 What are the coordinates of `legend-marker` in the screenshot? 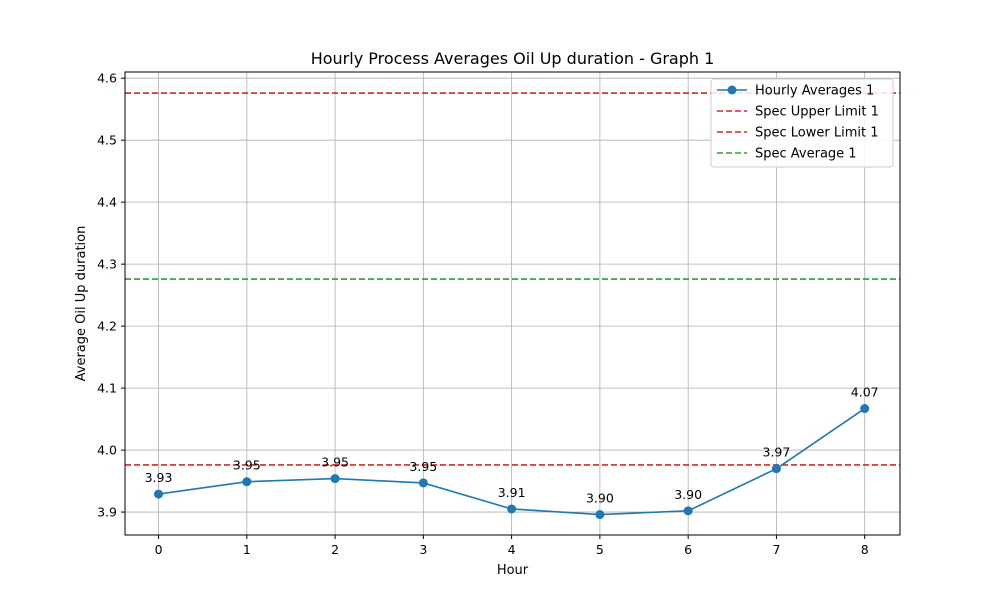 It's located at (732, 90).